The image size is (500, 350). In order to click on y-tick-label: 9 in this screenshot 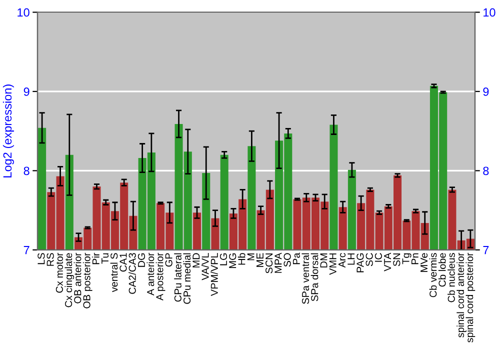, I will do `click(27, 92)`.